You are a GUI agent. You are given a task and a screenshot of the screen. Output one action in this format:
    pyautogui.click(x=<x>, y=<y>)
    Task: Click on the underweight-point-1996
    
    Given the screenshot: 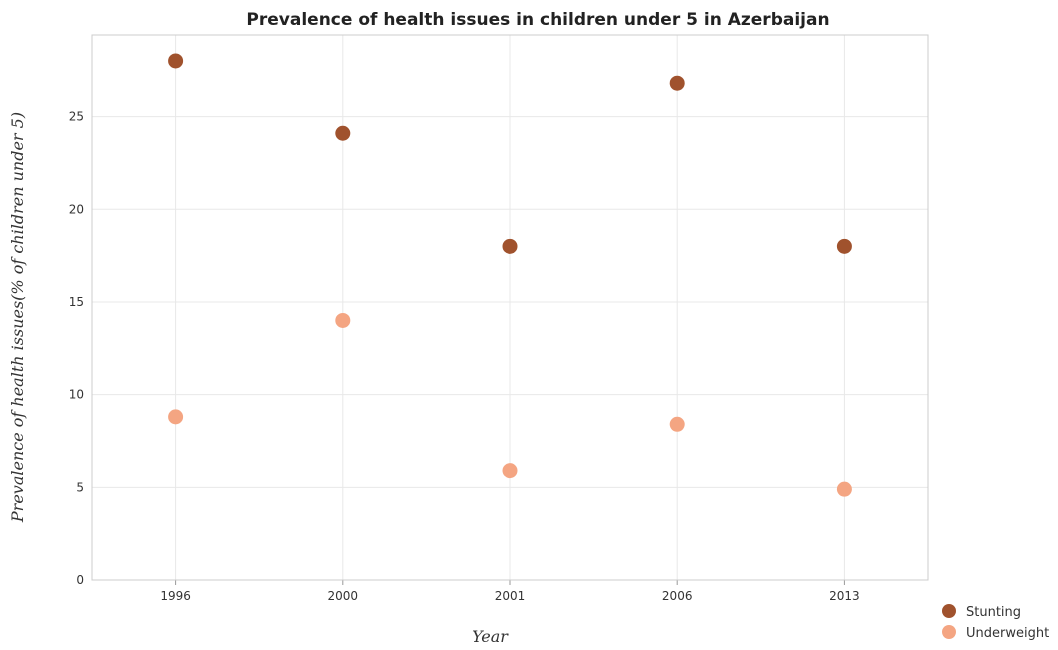 What is the action you would take?
    pyautogui.click(x=176, y=417)
    